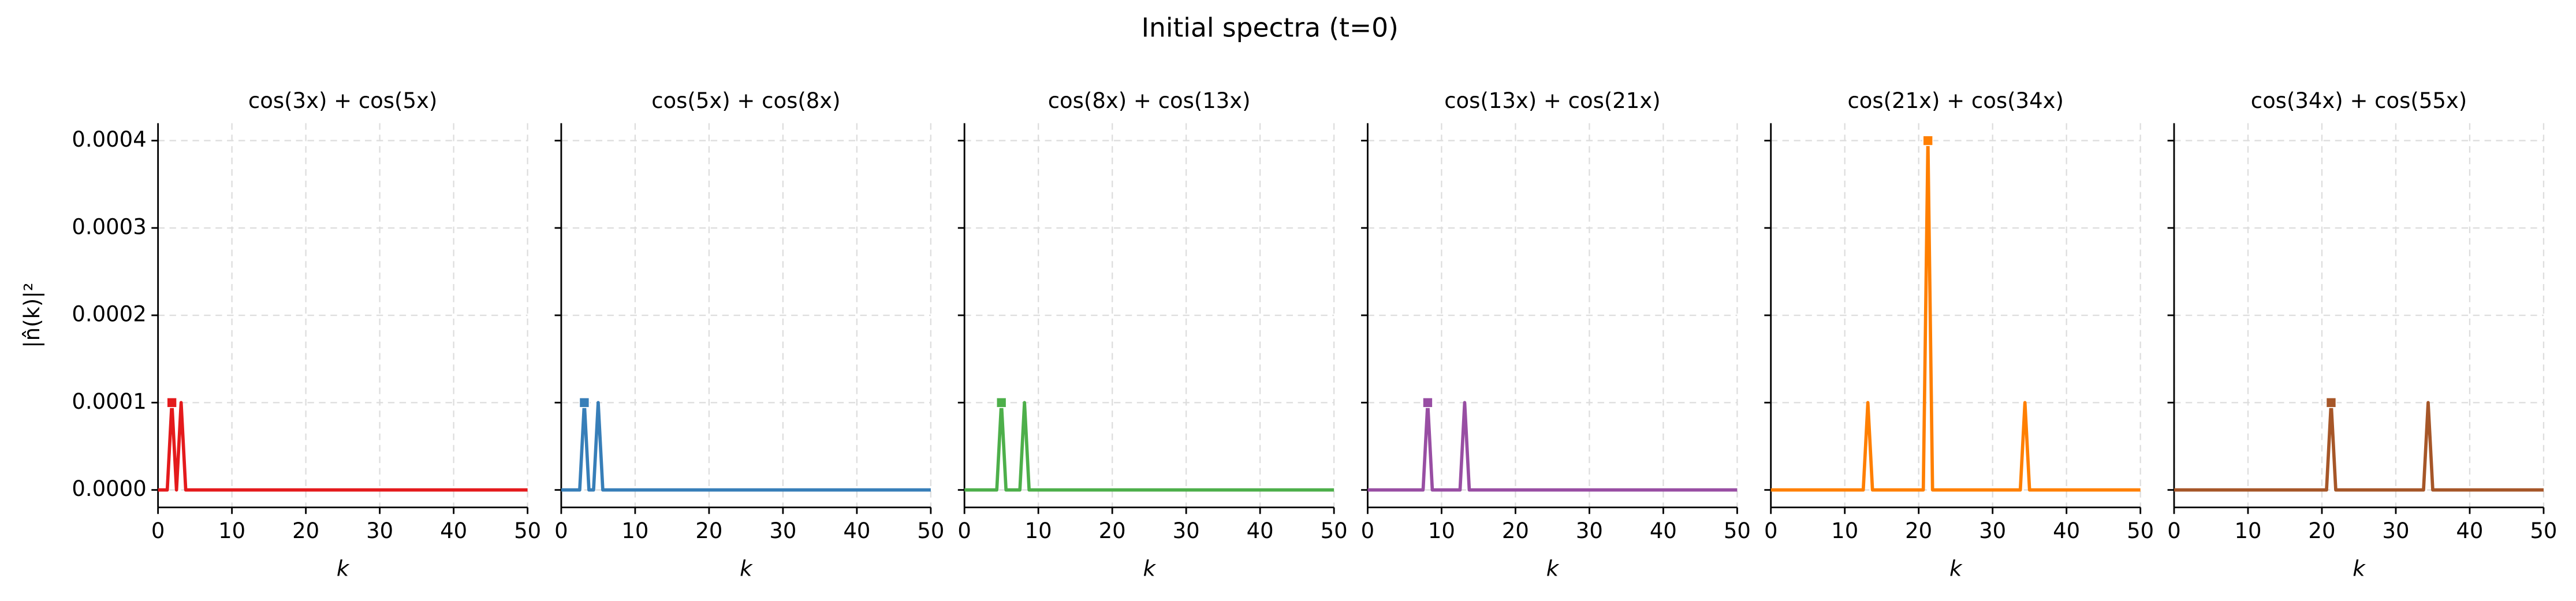  What do you see at coordinates (109, 401) in the screenshot?
I see `y-tick-label: 0.0001` at bounding box center [109, 401].